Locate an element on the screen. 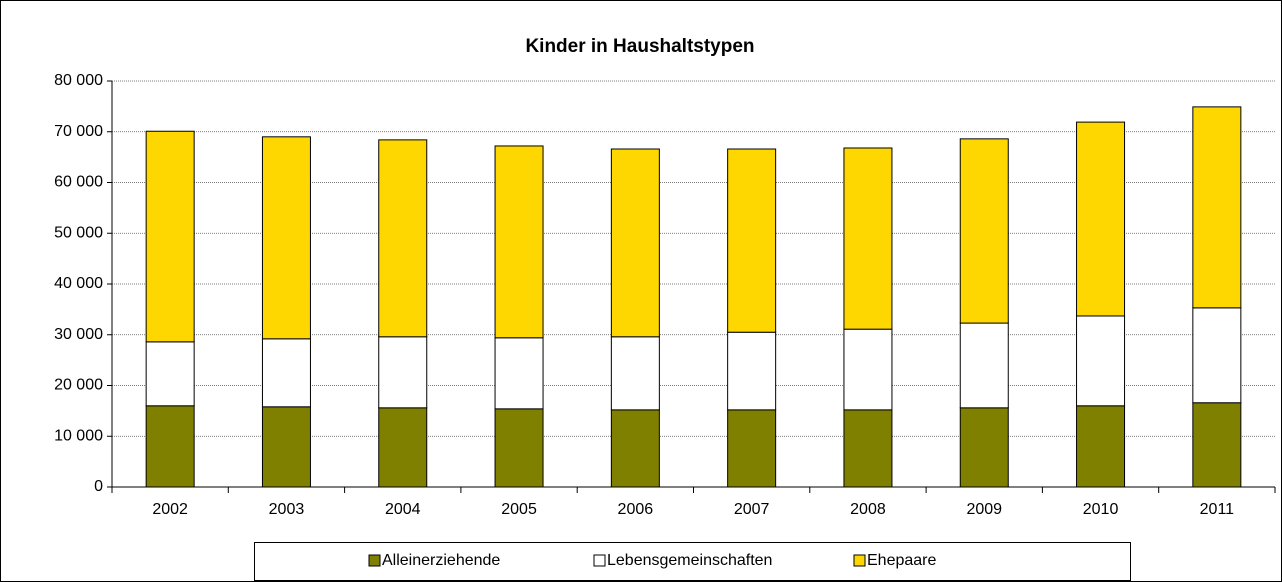  x-tick-label: 2002 is located at coordinates (170, 509).